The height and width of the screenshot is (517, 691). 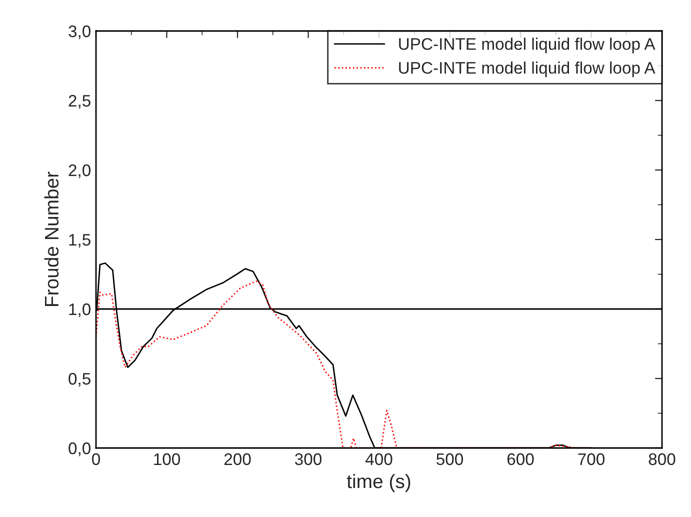 I want to click on x-axis-title: time (s), so click(x=378, y=483).